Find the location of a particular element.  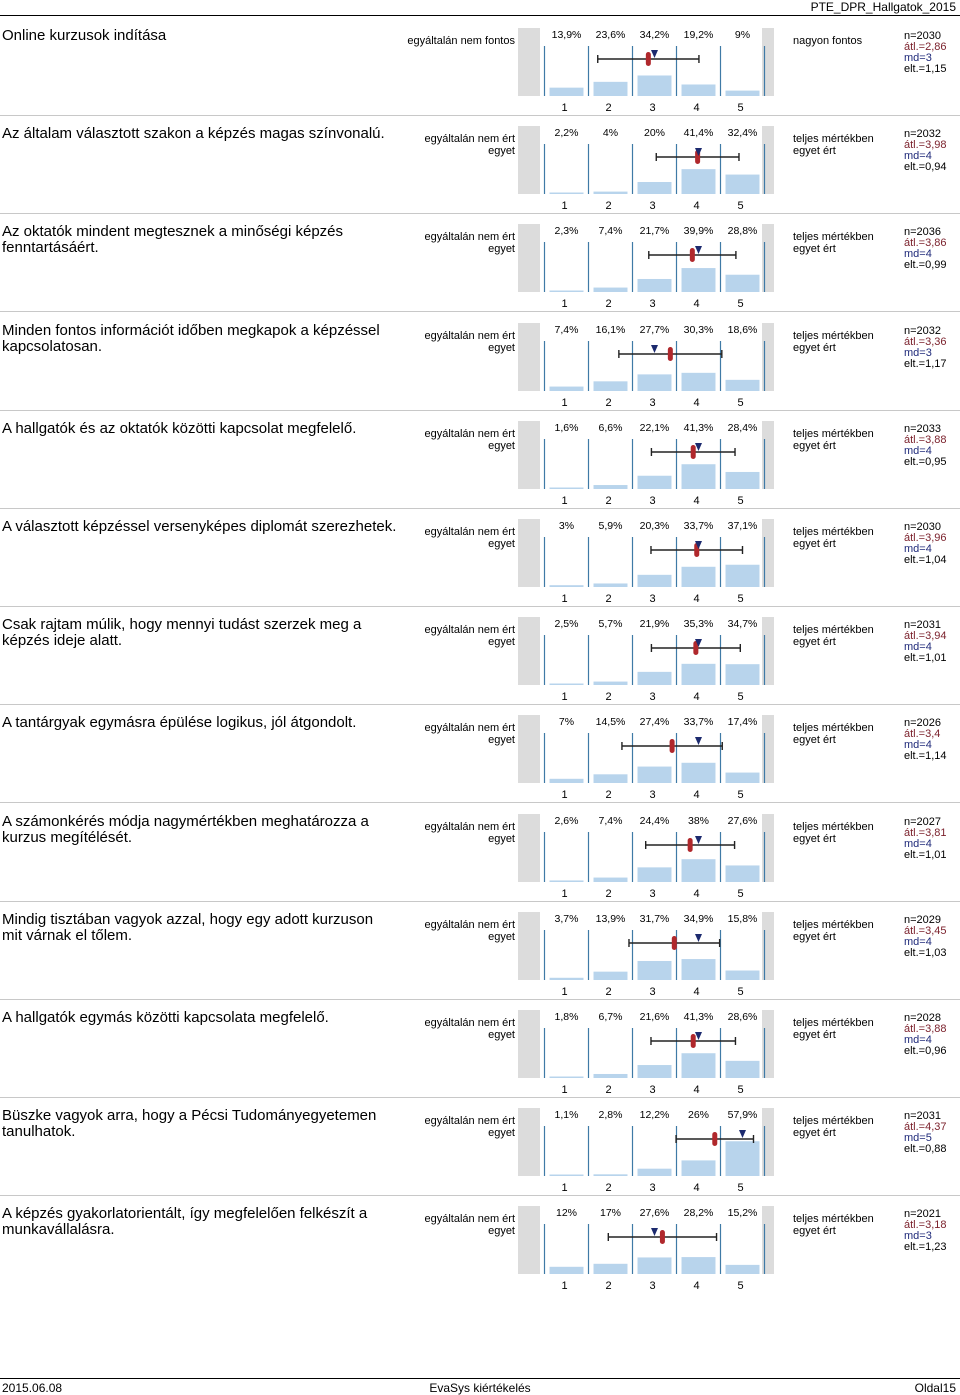

bar-value-label: 34,2% is located at coordinates (655, 35).